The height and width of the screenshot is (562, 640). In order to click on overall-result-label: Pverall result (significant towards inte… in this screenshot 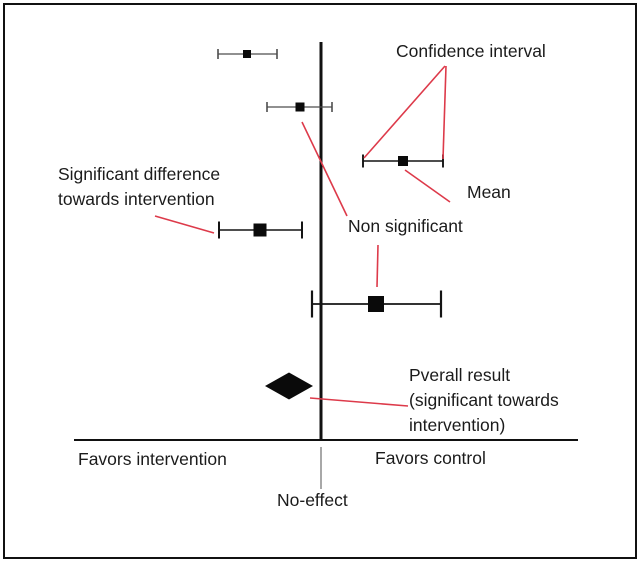, I will do `click(484, 400)`.